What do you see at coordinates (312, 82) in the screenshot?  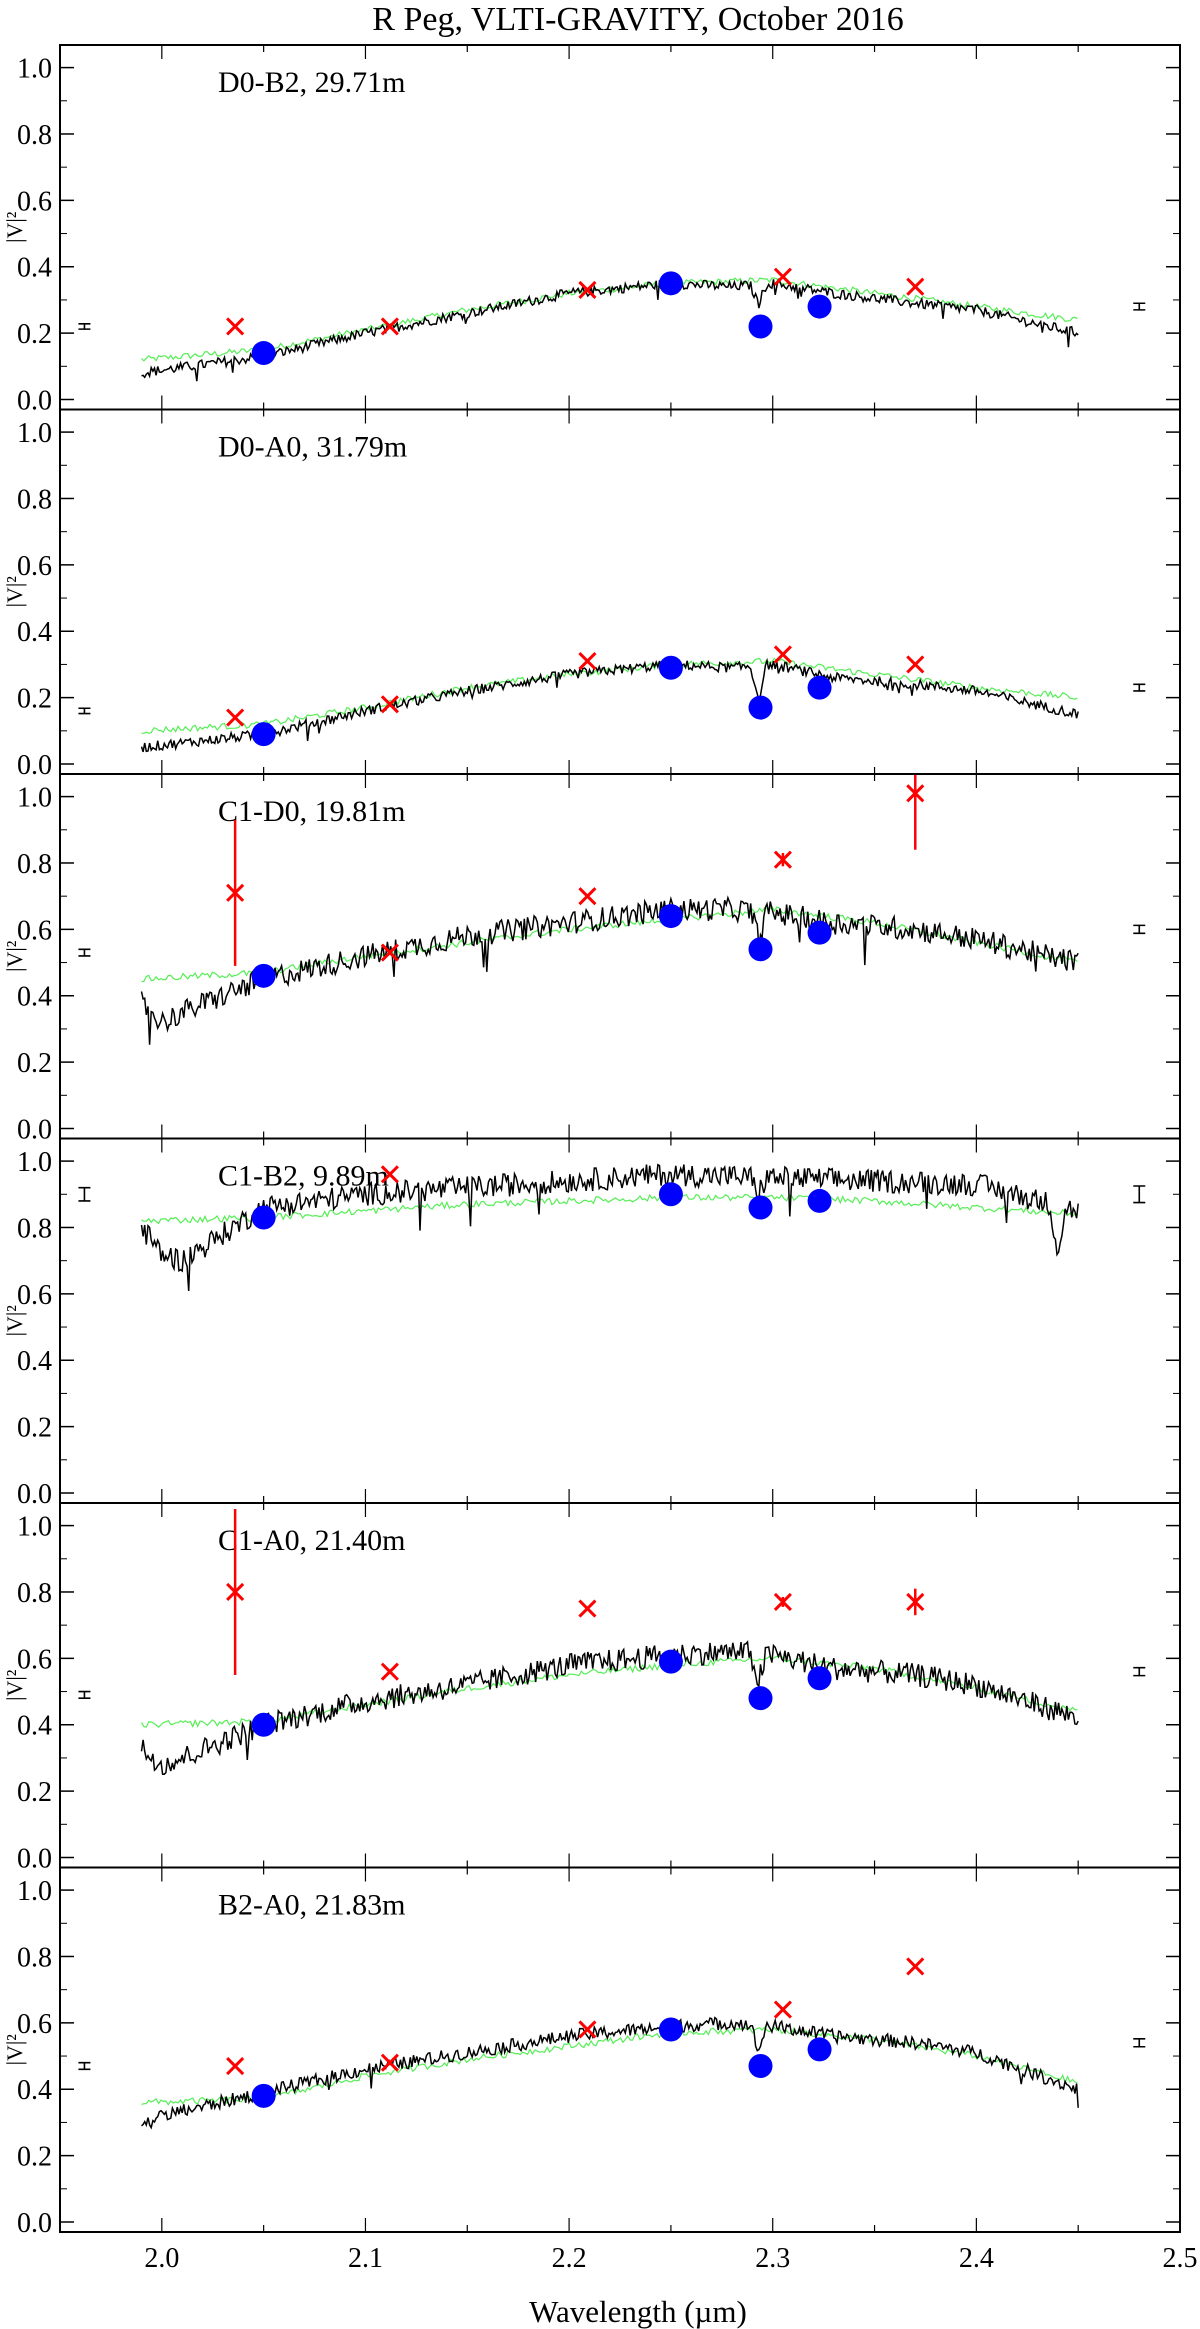 I see `panel-label: D0-B2, 29.71m` at bounding box center [312, 82].